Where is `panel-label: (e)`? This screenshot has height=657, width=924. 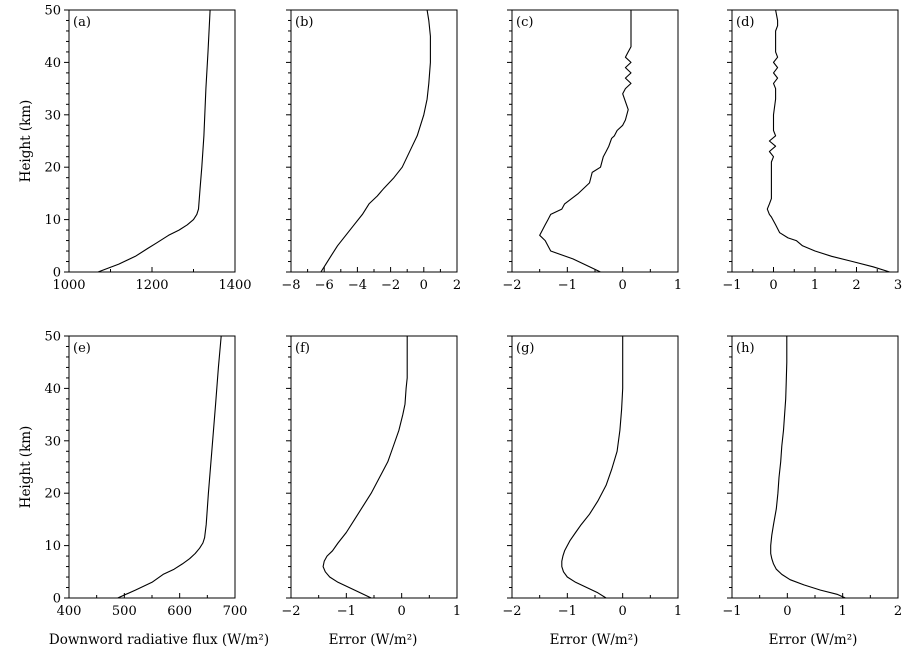 panel-label: (e) is located at coordinates (82, 348).